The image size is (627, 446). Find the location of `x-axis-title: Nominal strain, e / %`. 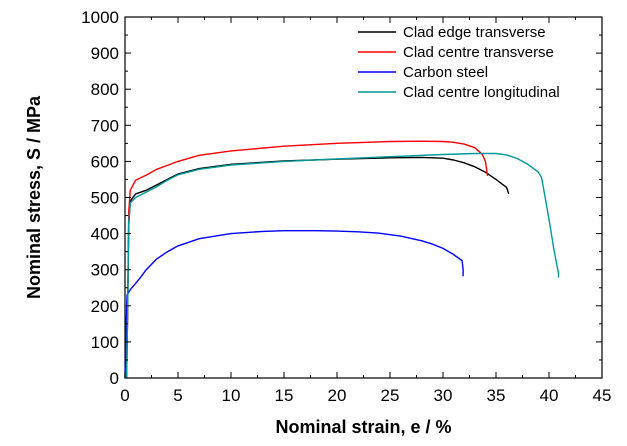

x-axis-title: Nominal strain, e / % is located at coordinates (363, 427).